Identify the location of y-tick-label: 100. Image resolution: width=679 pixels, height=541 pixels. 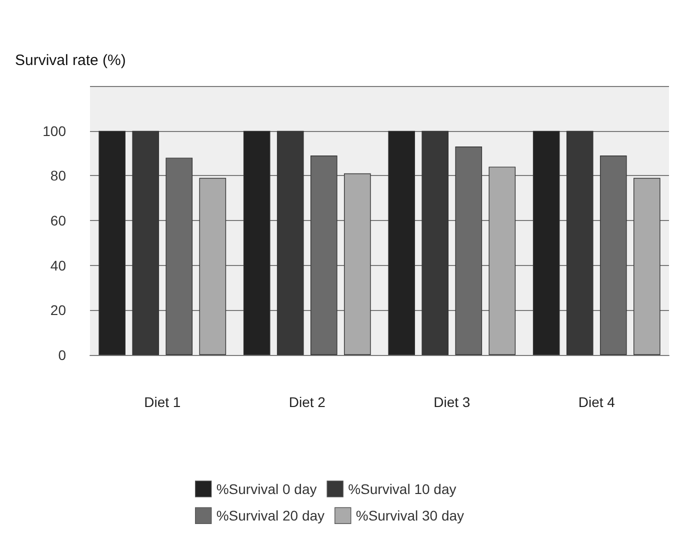
(54, 130).